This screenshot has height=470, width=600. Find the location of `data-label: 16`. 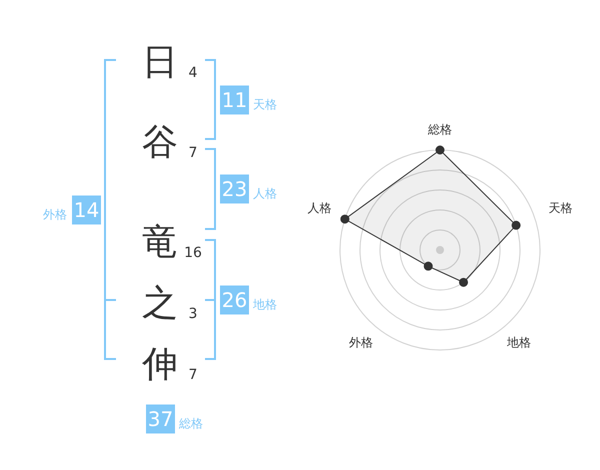

data-label: 16 is located at coordinates (193, 253).